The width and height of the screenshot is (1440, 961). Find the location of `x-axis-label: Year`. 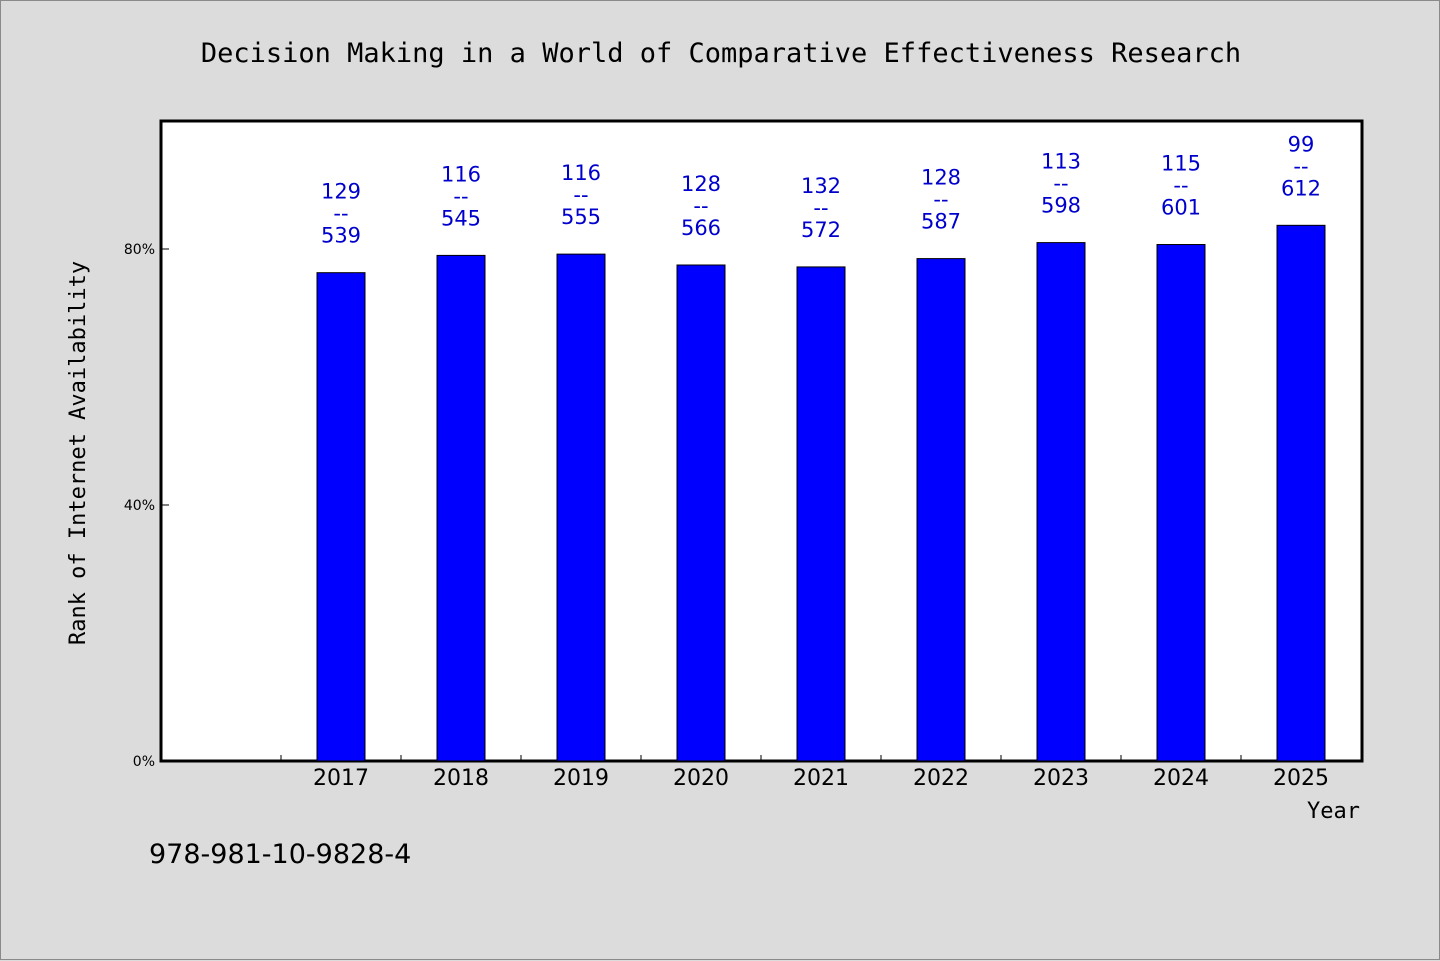

x-axis-label: Year is located at coordinates (1333, 811).